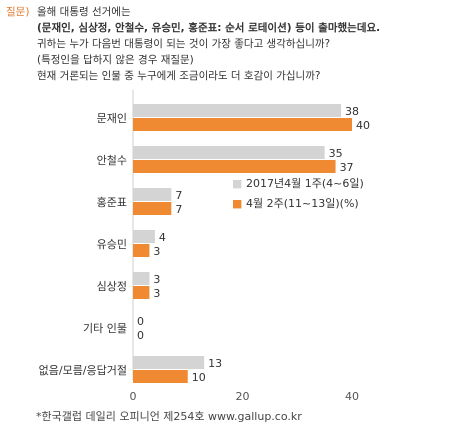  What do you see at coordinates (162, 237) in the screenshot?
I see `data-label: 4` at bounding box center [162, 237].